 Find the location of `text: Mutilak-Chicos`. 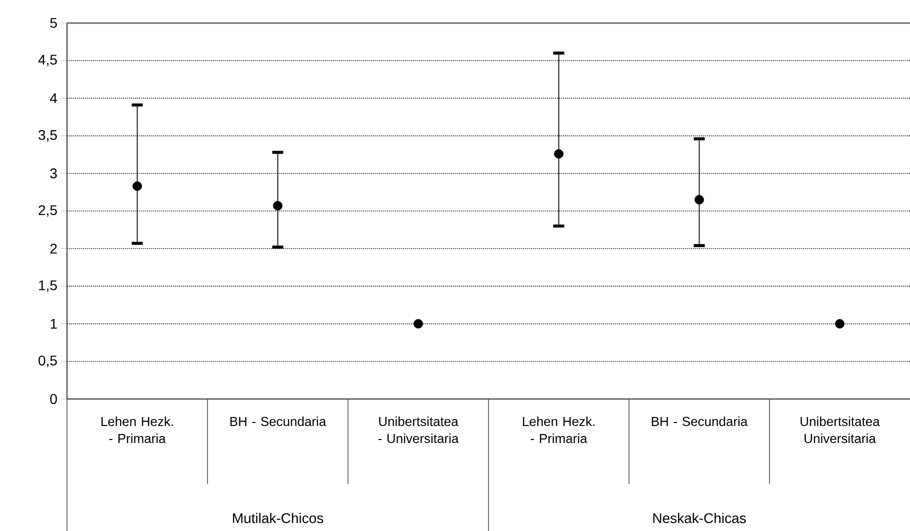

text: Mutilak-Chicos is located at coordinates (278, 518).